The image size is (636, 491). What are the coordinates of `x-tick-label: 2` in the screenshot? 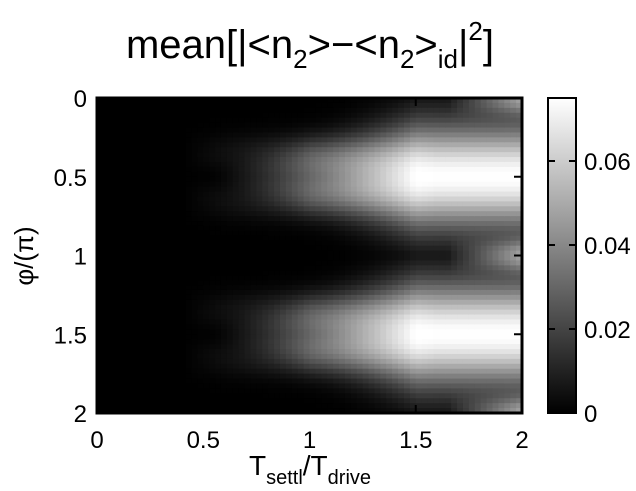 It's located at (521, 440).